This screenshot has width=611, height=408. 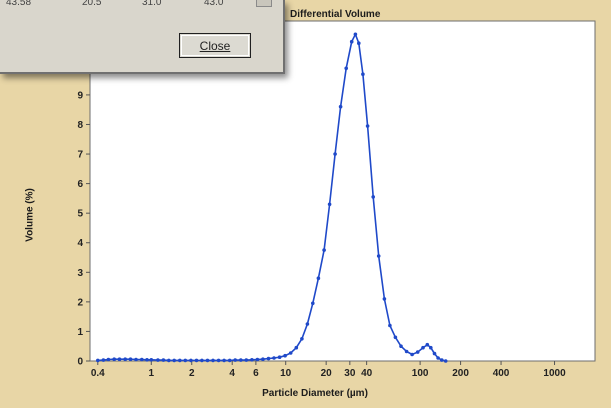 I want to click on x-tick-label: 1, so click(x=152, y=373).